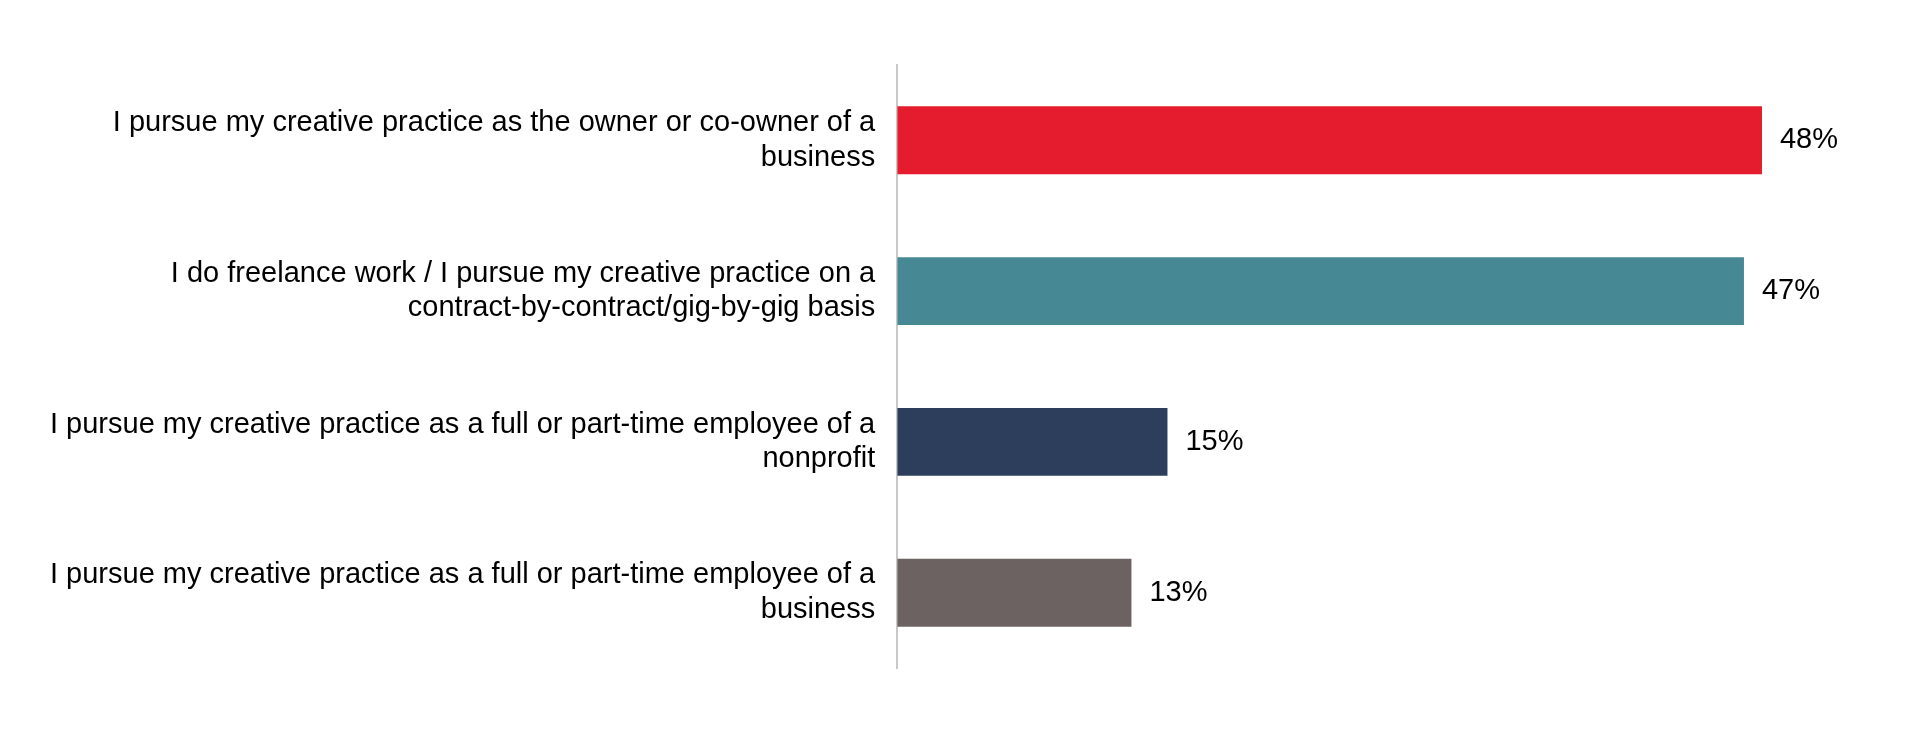 Image resolution: width=1916 pixels, height=733 pixels. Describe the element at coordinates (1809, 138) in the screenshot. I see `data-label: 48%` at that location.